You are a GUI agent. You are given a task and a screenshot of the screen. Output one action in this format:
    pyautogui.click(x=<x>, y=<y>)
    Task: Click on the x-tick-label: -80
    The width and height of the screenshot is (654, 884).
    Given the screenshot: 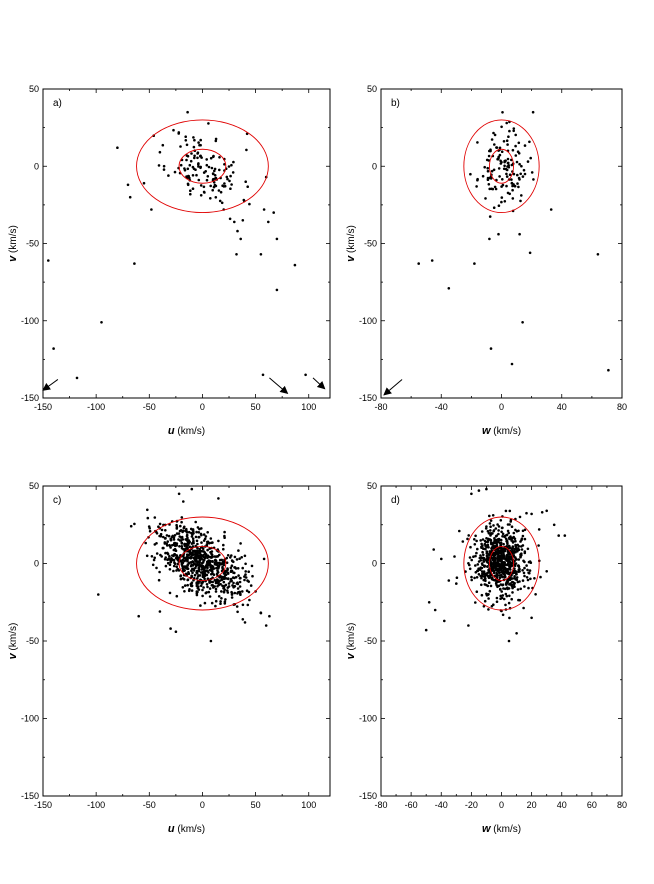 What is the action you would take?
    pyautogui.click(x=380, y=805)
    